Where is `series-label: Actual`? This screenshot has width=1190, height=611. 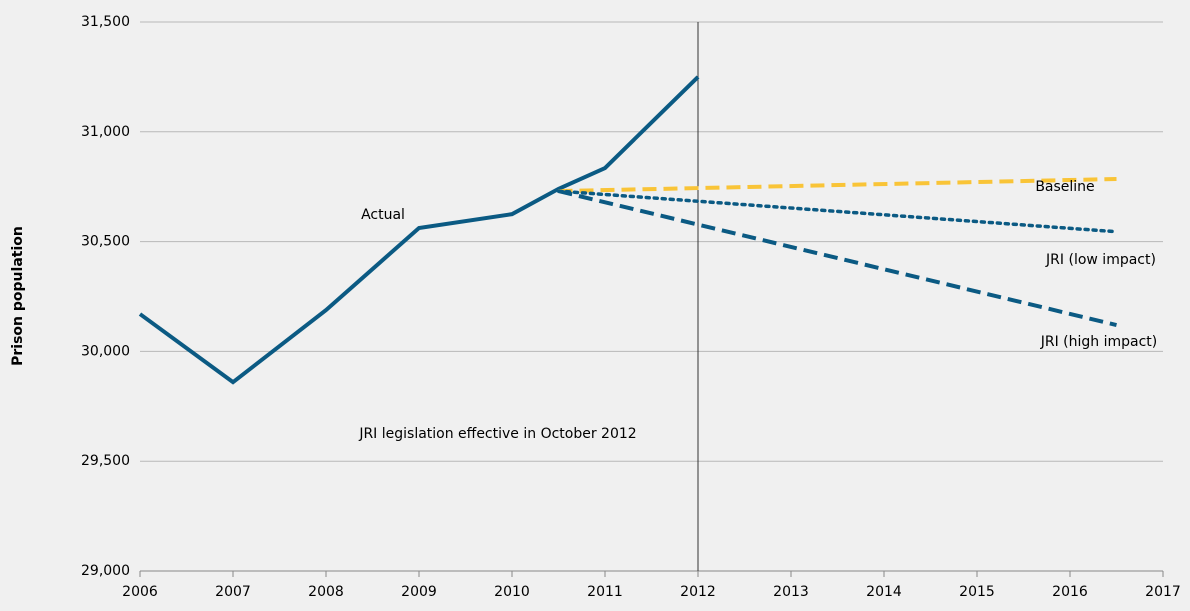 series-label: Actual is located at coordinates (383, 215).